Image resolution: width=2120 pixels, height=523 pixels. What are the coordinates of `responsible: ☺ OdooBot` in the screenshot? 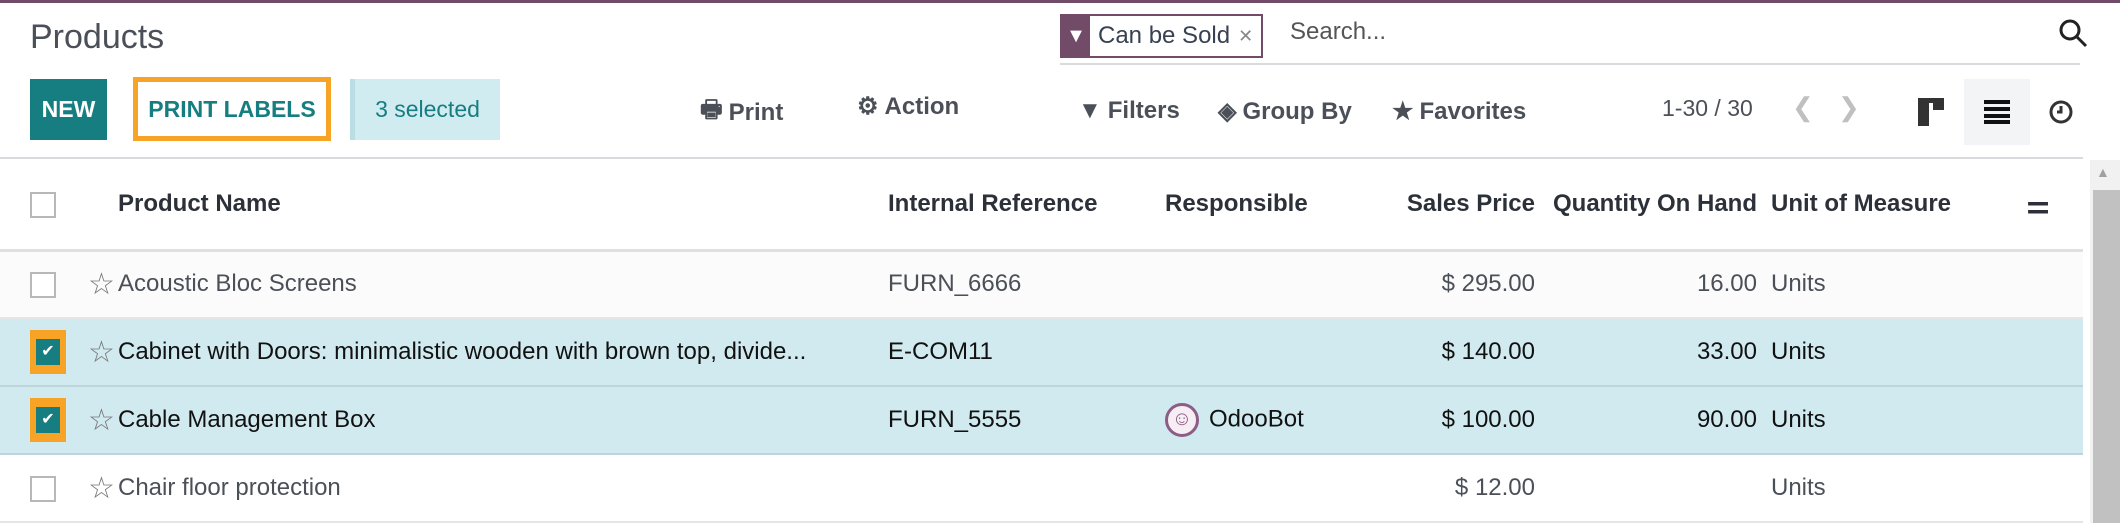 It's located at (1260, 420).